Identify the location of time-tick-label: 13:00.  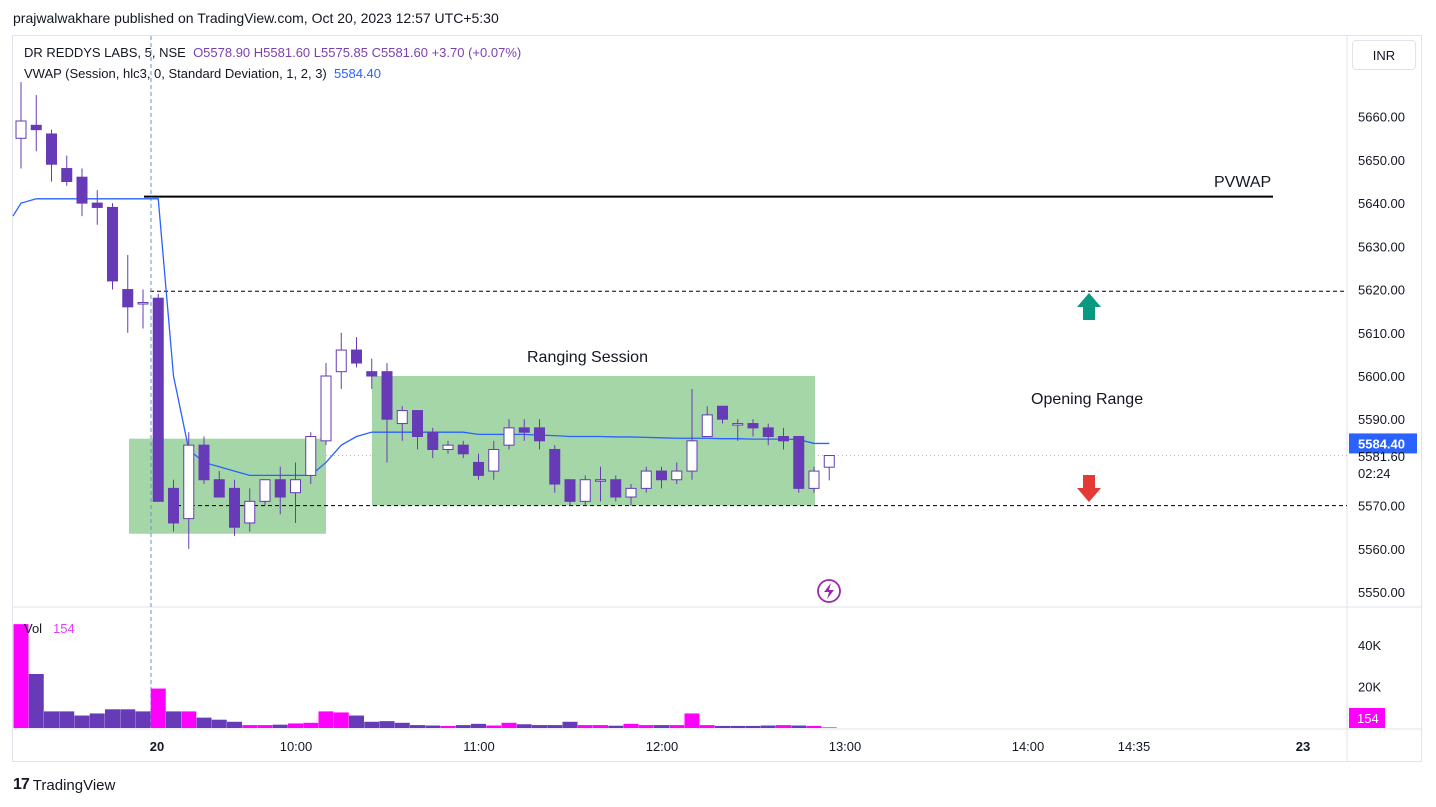
(845, 746).